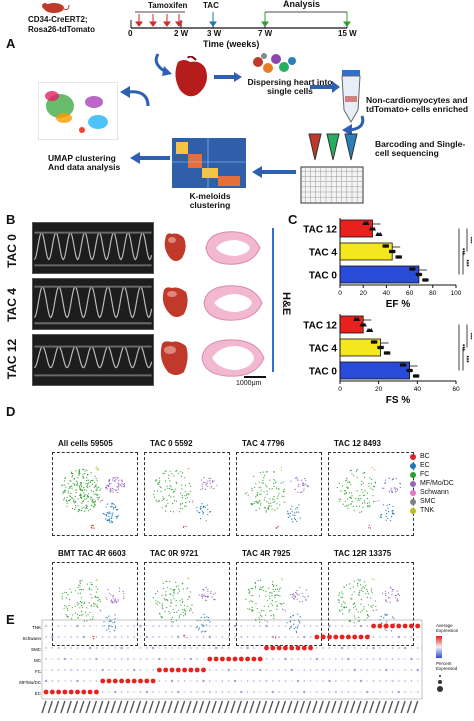  I want to click on dotplot-gene-label, so click(346, 707).